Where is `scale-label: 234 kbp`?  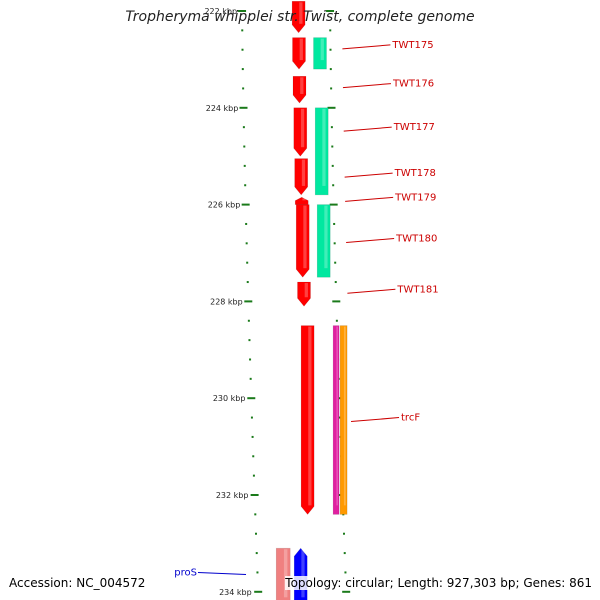
scale-label: 234 kbp is located at coordinates (235, 592).